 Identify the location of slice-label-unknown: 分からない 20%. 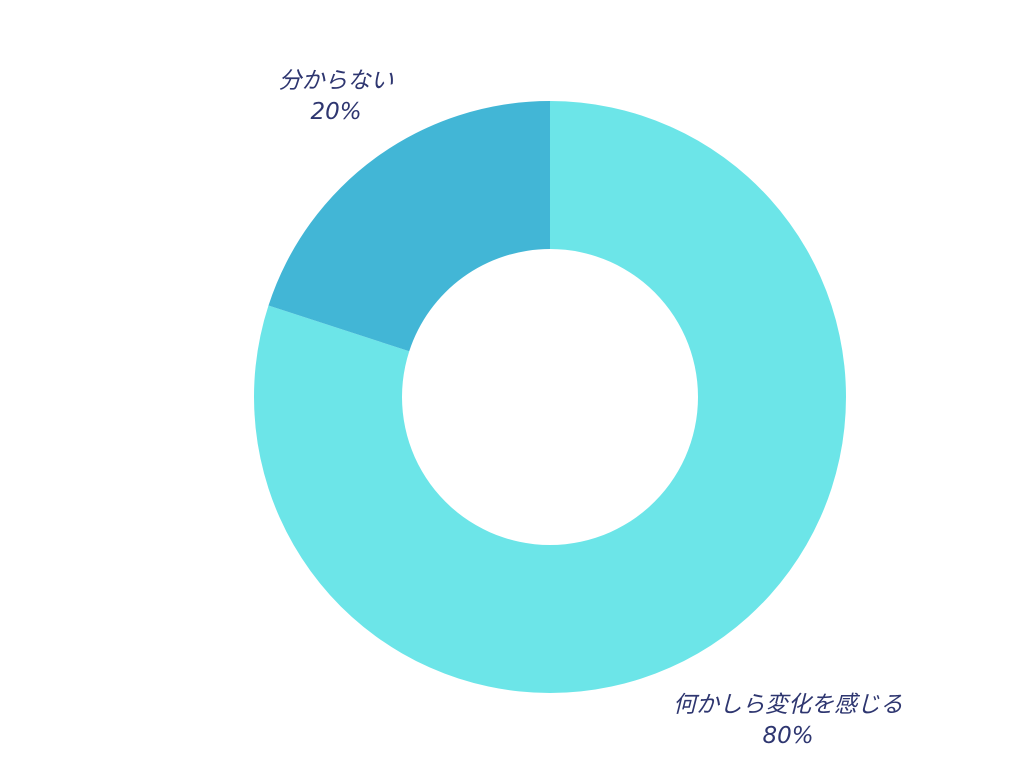
(336, 97).